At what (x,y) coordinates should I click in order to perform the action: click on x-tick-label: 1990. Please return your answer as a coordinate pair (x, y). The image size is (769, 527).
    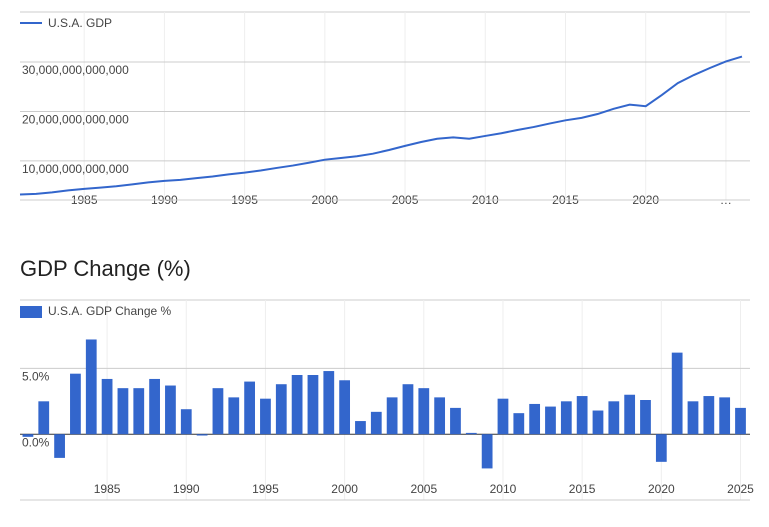
    Looking at the image, I should click on (186, 489).